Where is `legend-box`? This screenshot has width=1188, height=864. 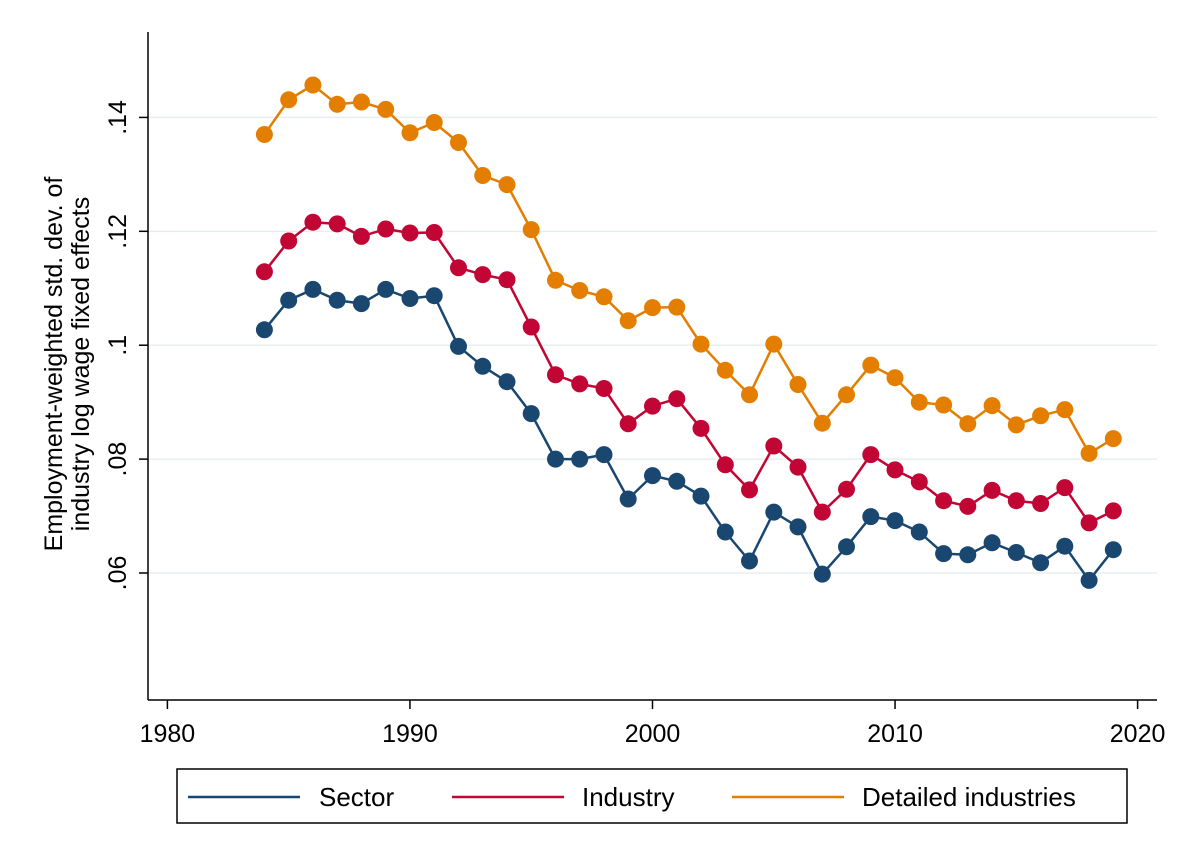
legend-box is located at coordinates (652, 796).